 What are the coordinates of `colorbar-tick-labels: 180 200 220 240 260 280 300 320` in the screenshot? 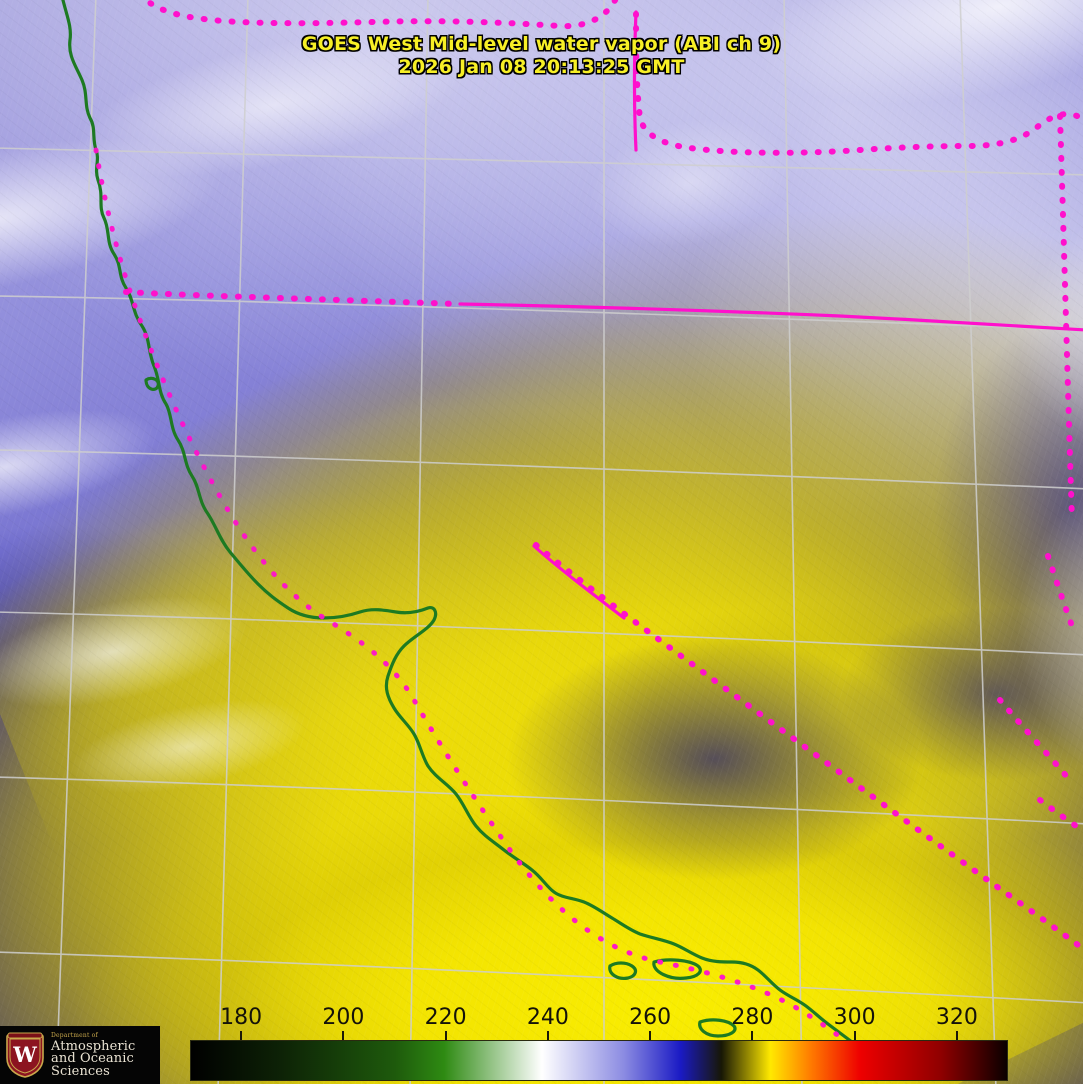 It's located at (599, 1018).